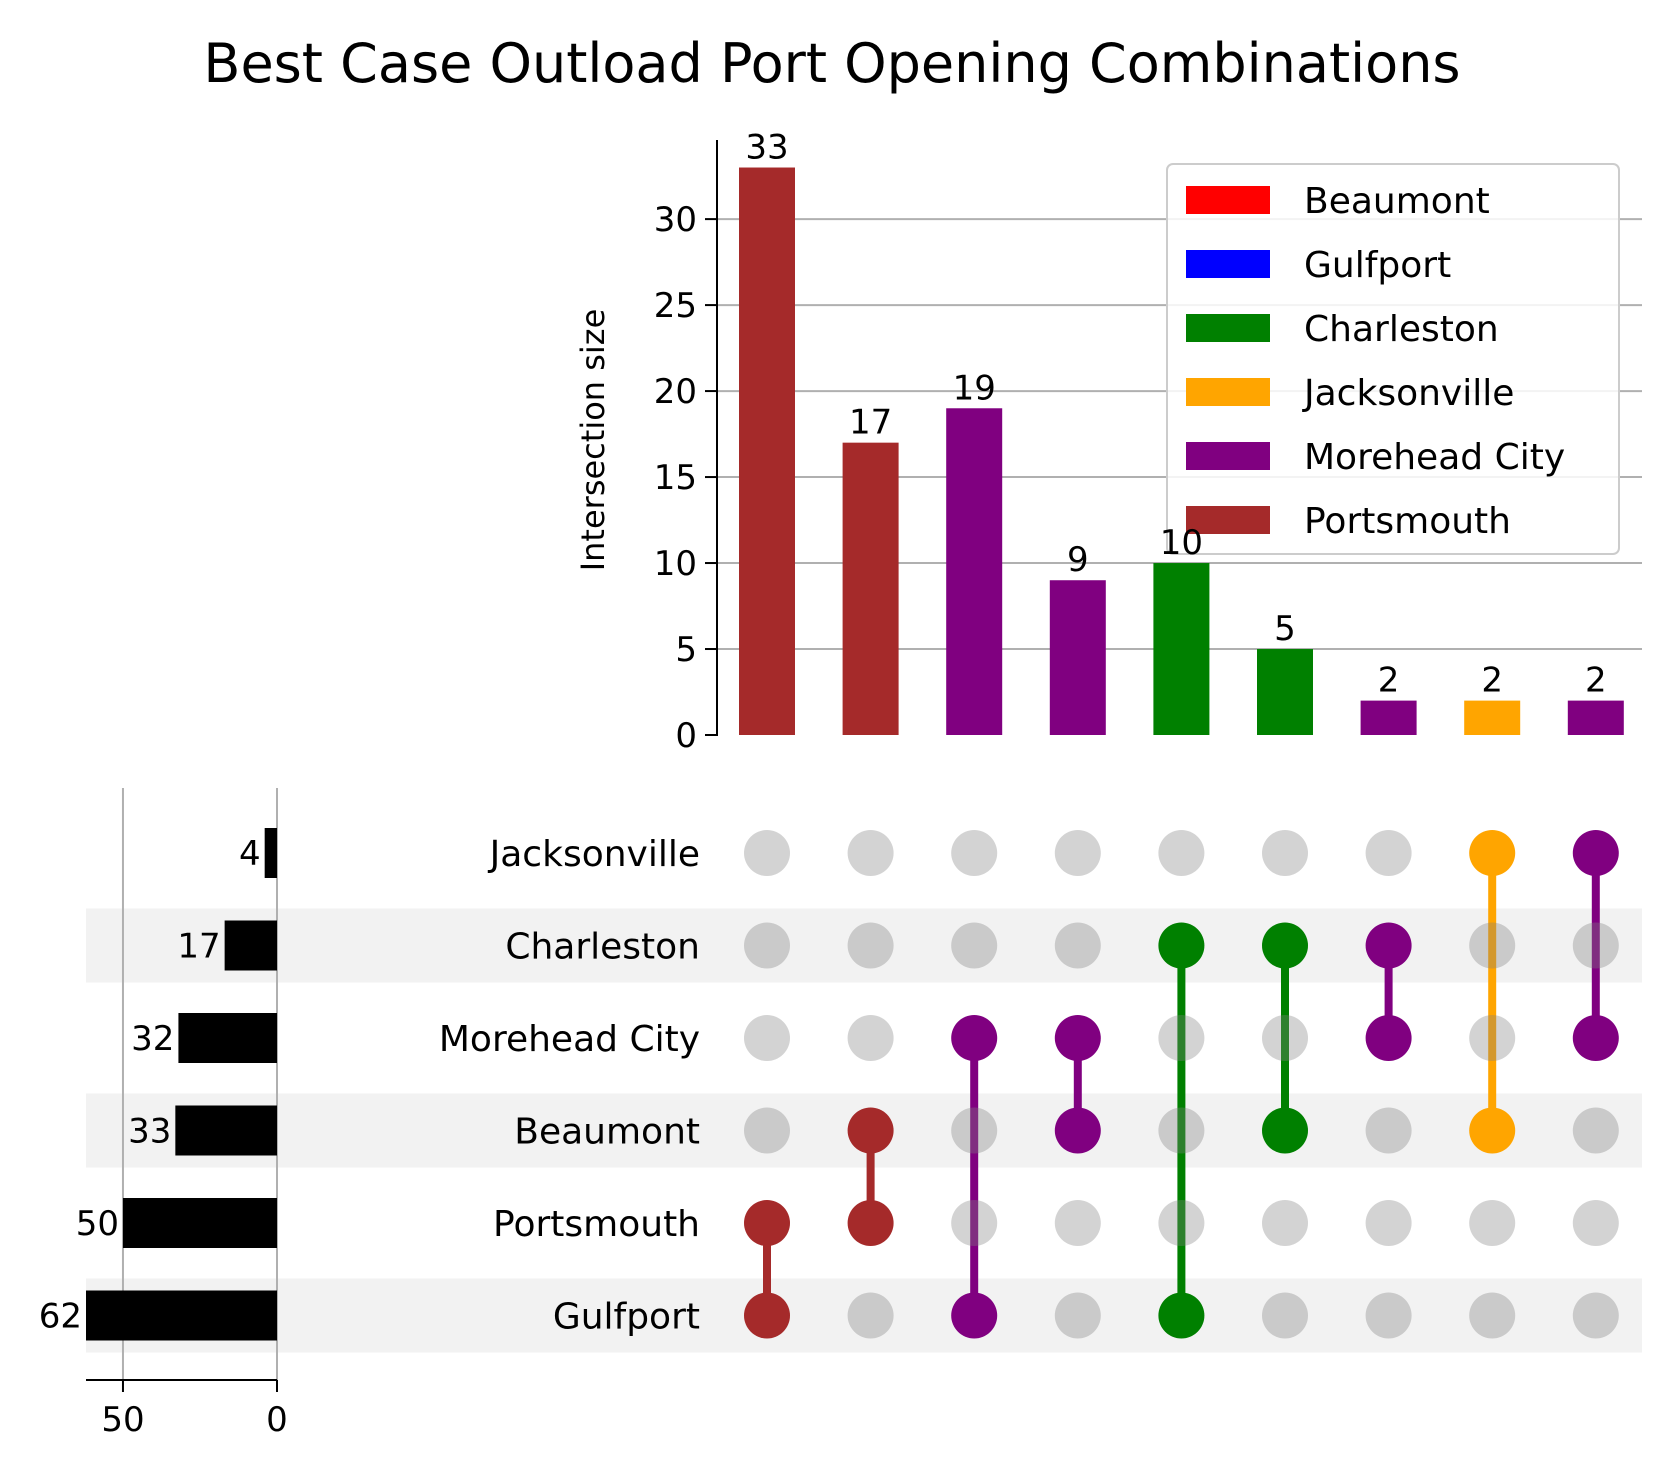  What do you see at coordinates (1078, 560) in the screenshot?
I see `bar-value-label: 9` at bounding box center [1078, 560].